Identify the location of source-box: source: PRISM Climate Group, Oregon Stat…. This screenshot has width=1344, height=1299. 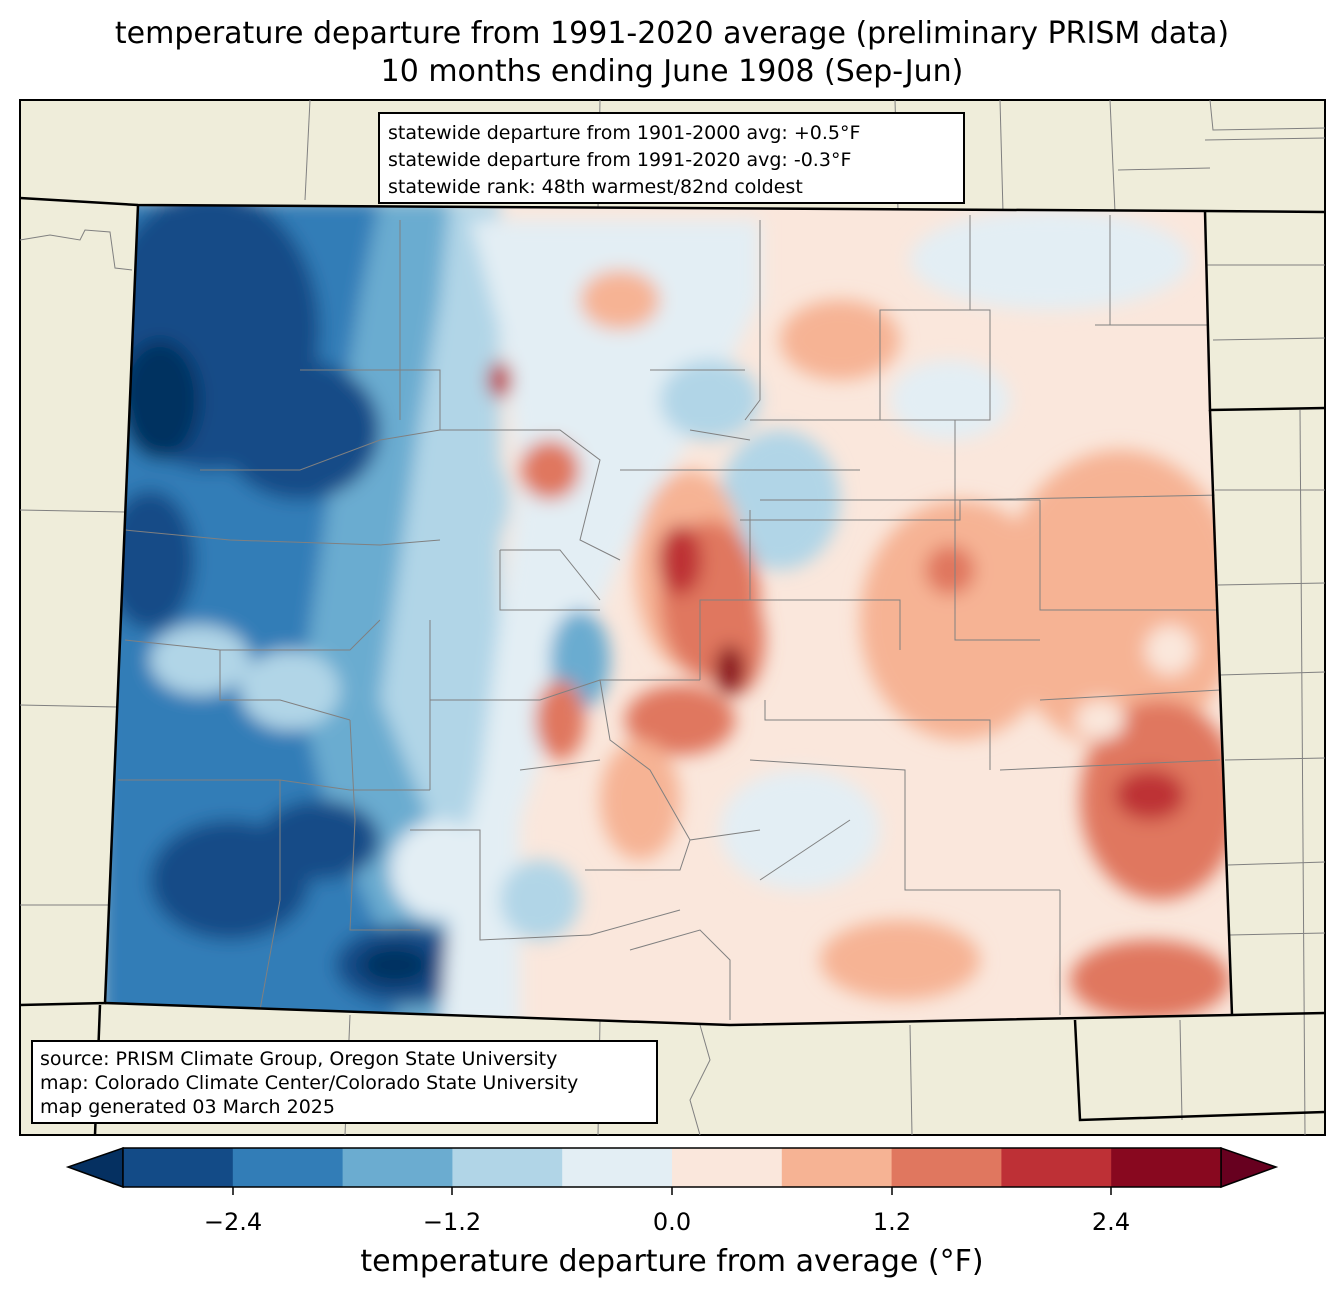
(344, 1082).